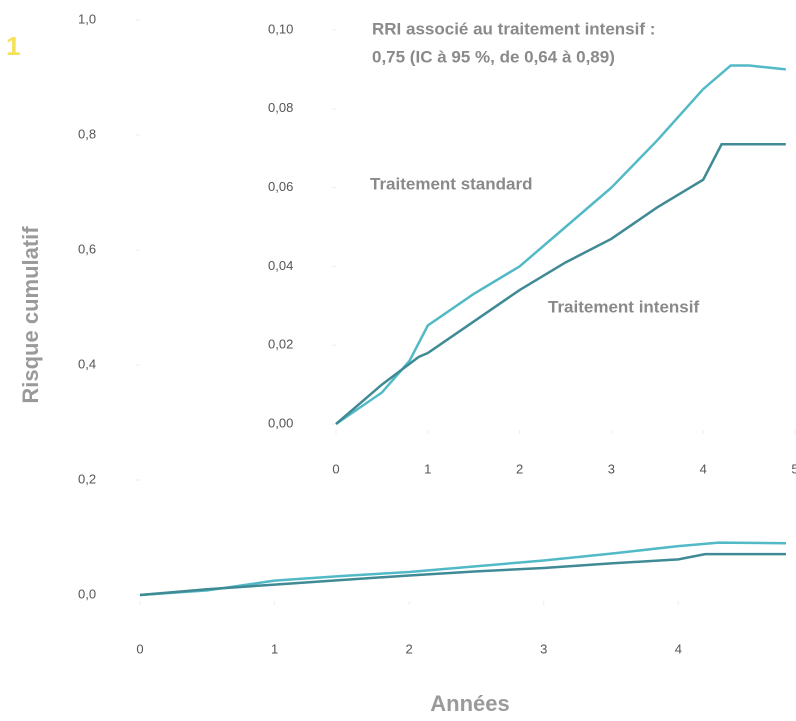 This screenshot has height=721, width=796. Describe the element at coordinates (13, 46) in the screenshot. I see `panel-label: 1` at that location.